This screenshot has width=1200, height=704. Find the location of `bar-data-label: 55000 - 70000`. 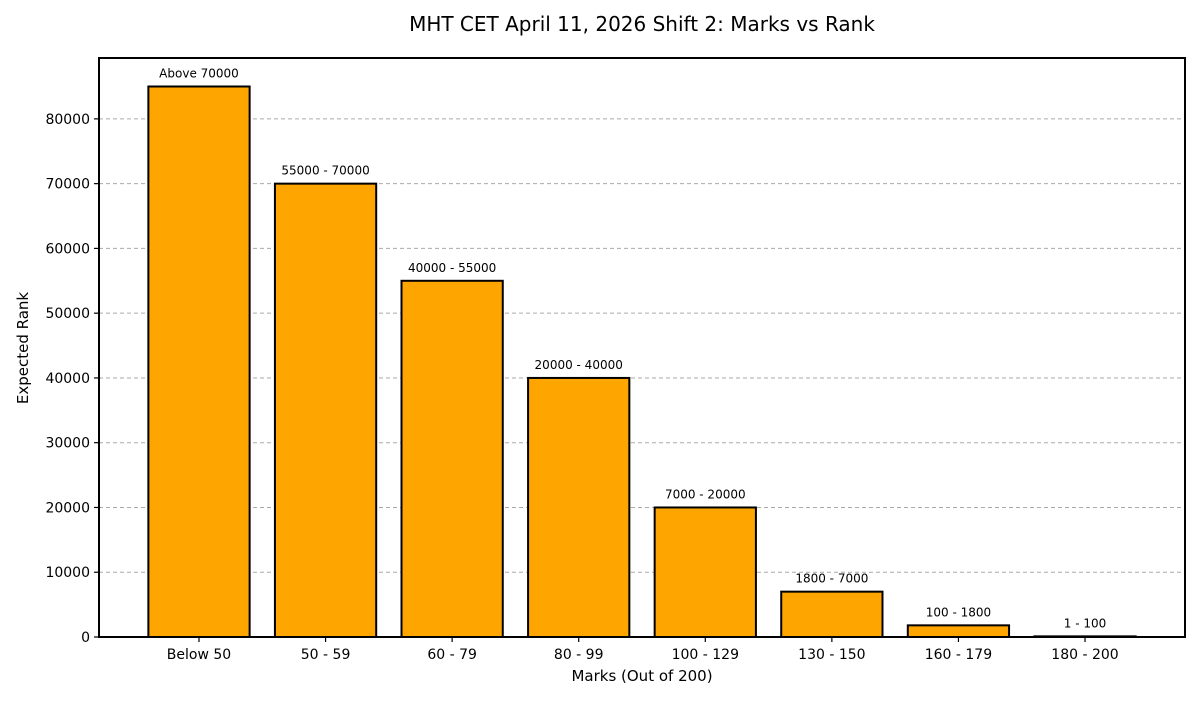

bar-data-label: 55000 - 70000 is located at coordinates (325, 171).